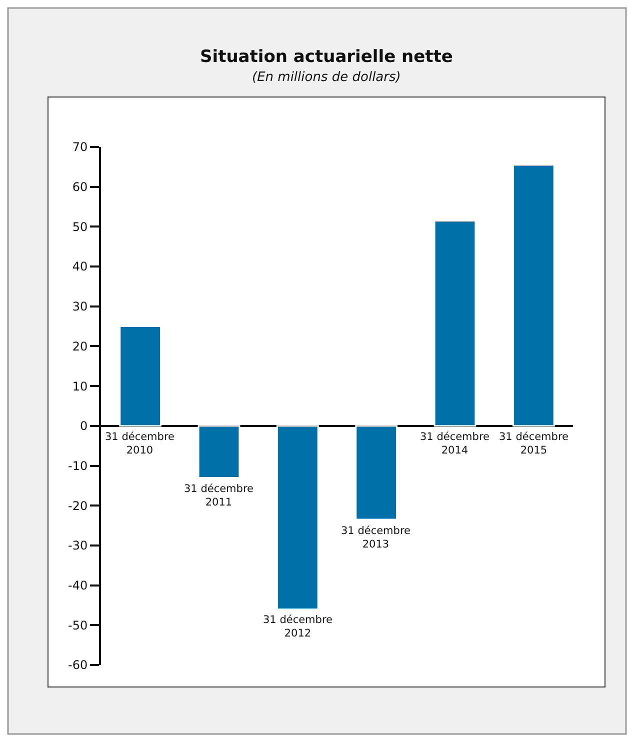 The width and height of the screenshot is (634, 739). Describe the element at coordinates (78, 465) in the screenshot. I see `y-tick-label: -10` at that location.